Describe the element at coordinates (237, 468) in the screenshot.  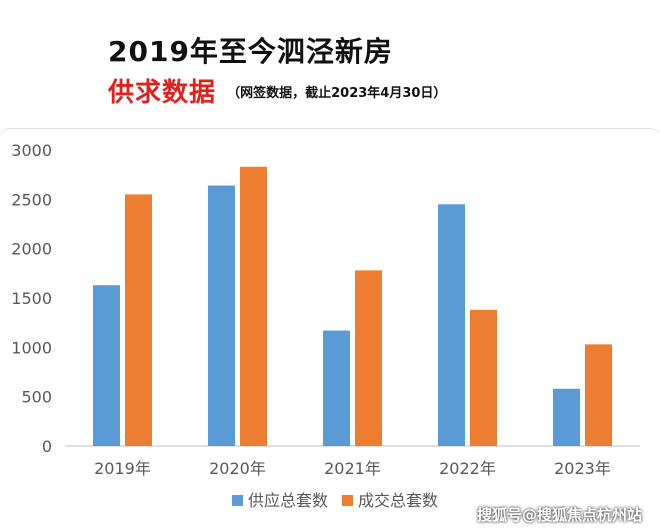
I see `x-tick-label: 2020年` at that location.